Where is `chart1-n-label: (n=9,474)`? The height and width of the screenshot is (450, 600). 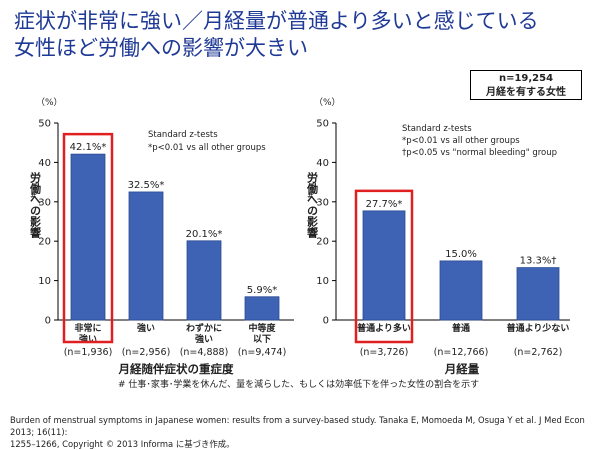 chart1-n-label: (n=9,474) is located at coordinates (262, 352).